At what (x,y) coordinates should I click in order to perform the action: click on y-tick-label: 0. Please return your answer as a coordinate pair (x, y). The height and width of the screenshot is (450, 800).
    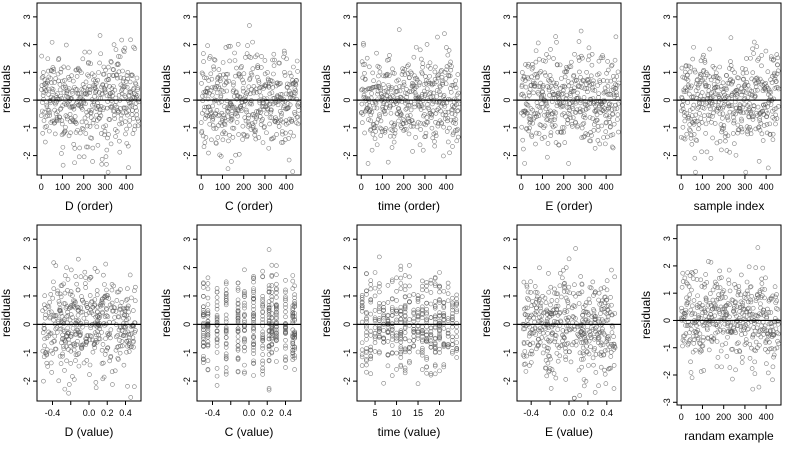
    Looking at the image, I should click on (667, 100).